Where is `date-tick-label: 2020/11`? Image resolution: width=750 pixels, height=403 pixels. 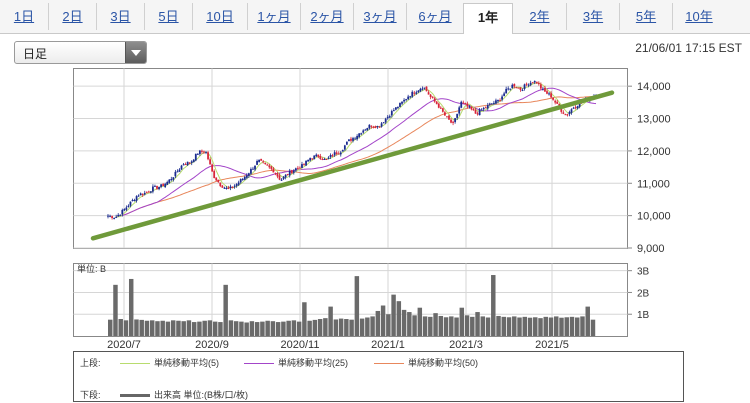
date-tick-label: 2020/11 is located at coordinates (300, 344).